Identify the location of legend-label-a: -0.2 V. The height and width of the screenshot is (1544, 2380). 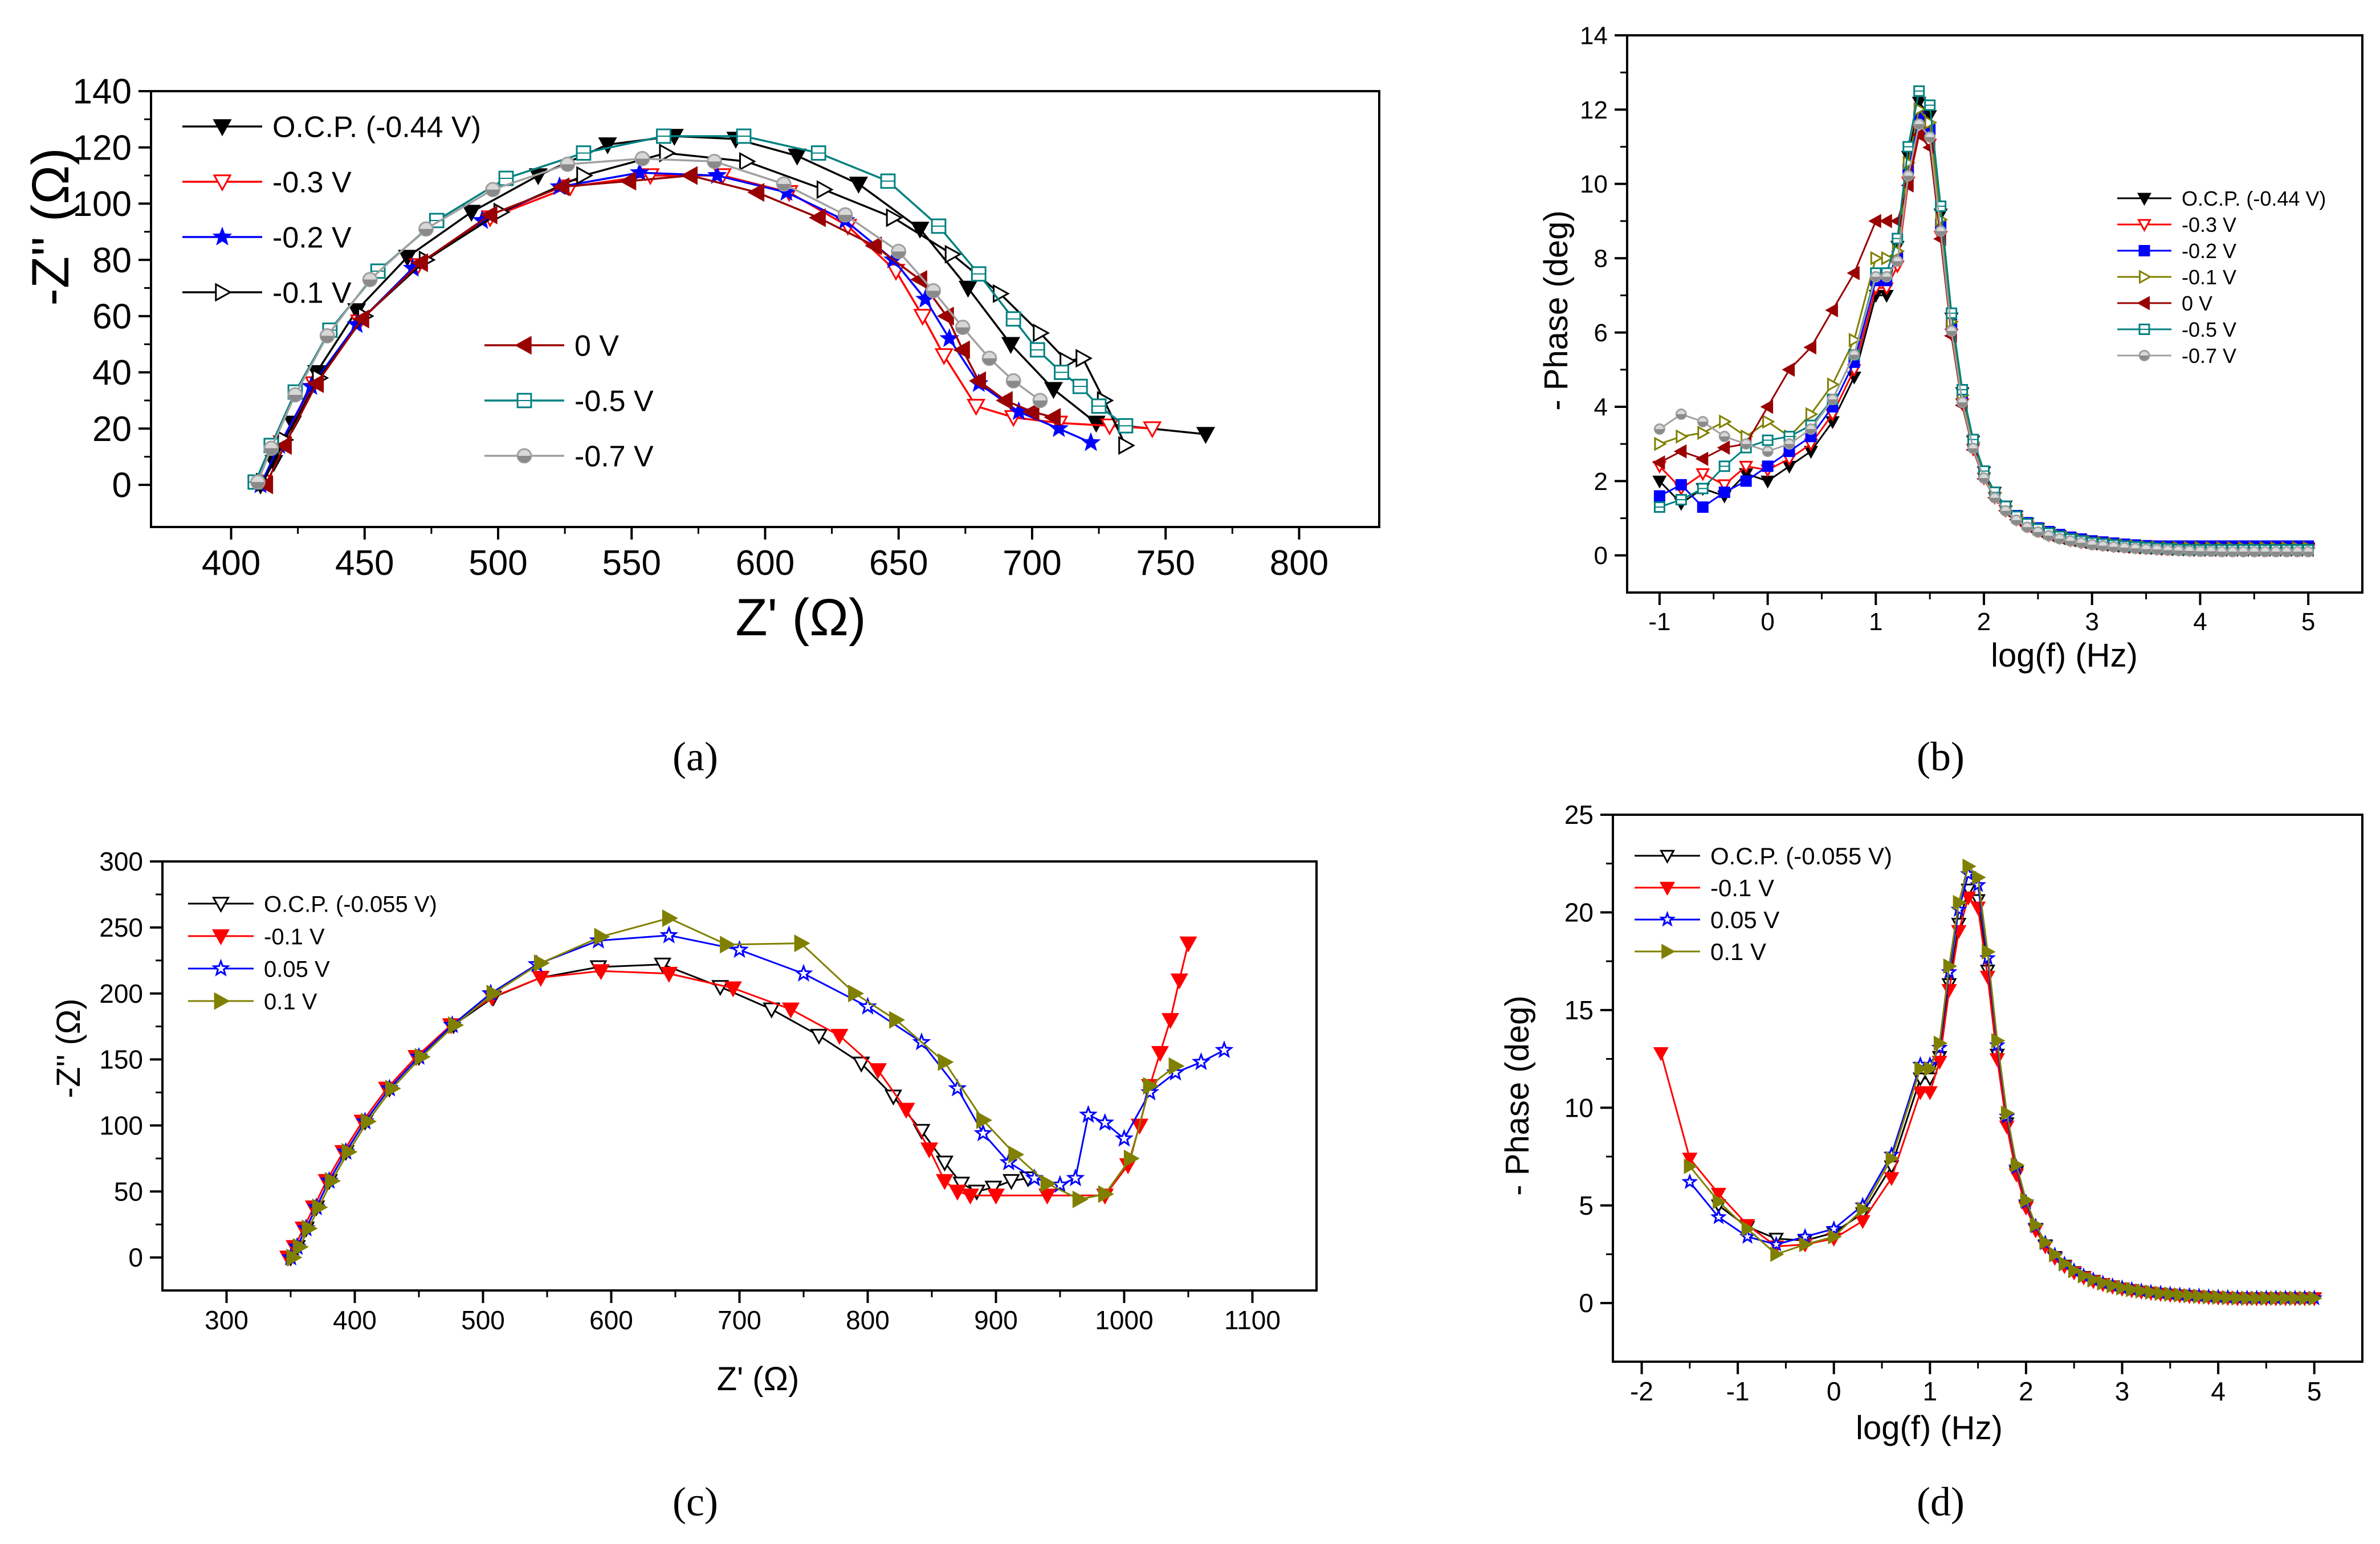
(312, 239).